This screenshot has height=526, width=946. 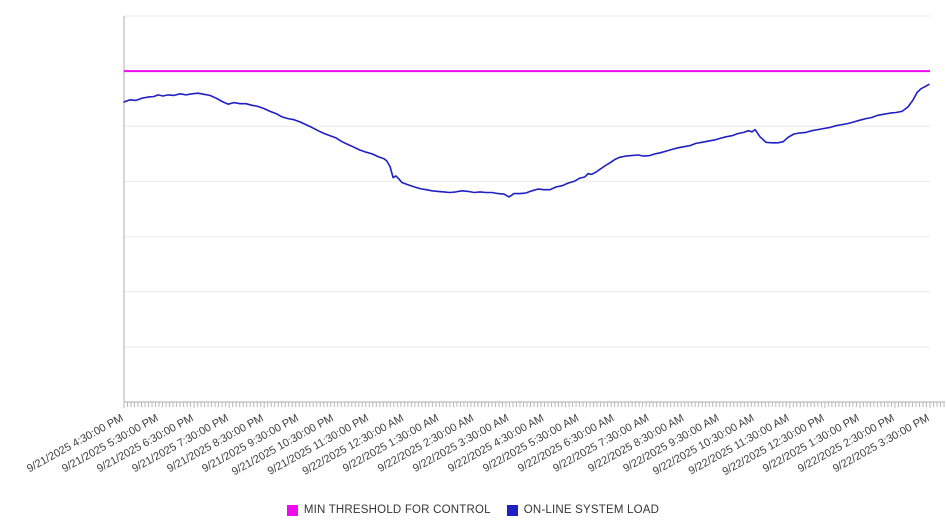 What do you see at coordinates (512, 510) in the screenshot?
I see `series-swatch-icon` at bounding box center [512, 510].